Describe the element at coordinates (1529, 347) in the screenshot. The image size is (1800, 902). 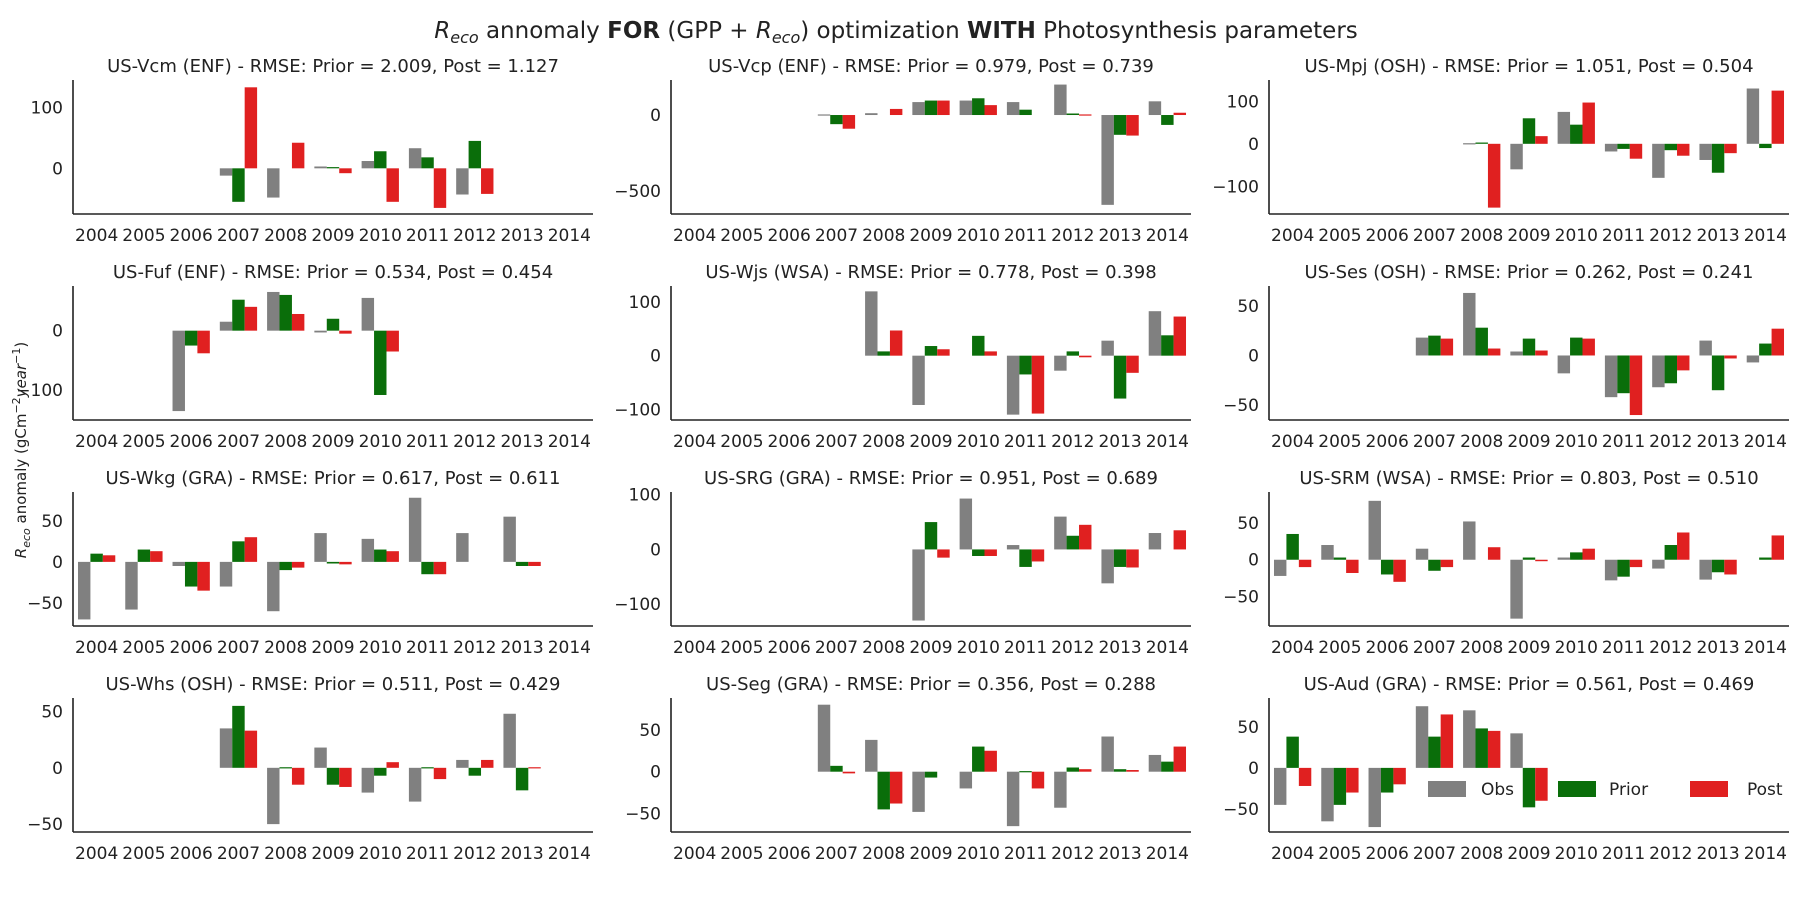
I see `bar-prior-2009` at that location.